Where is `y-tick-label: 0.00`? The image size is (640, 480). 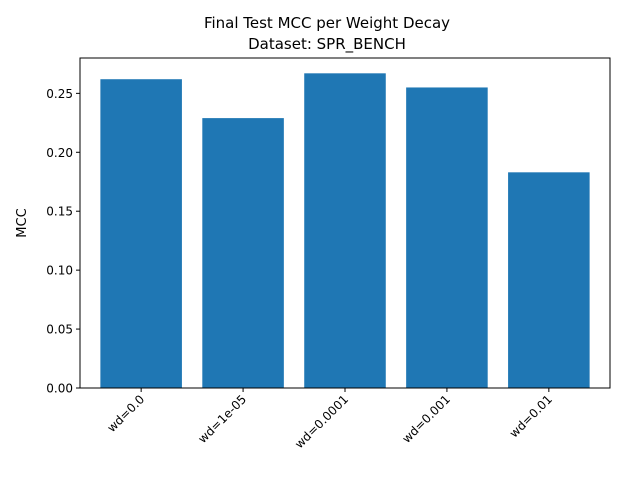 y-tick-label: 0.00 is located at coordinates (59, 389).